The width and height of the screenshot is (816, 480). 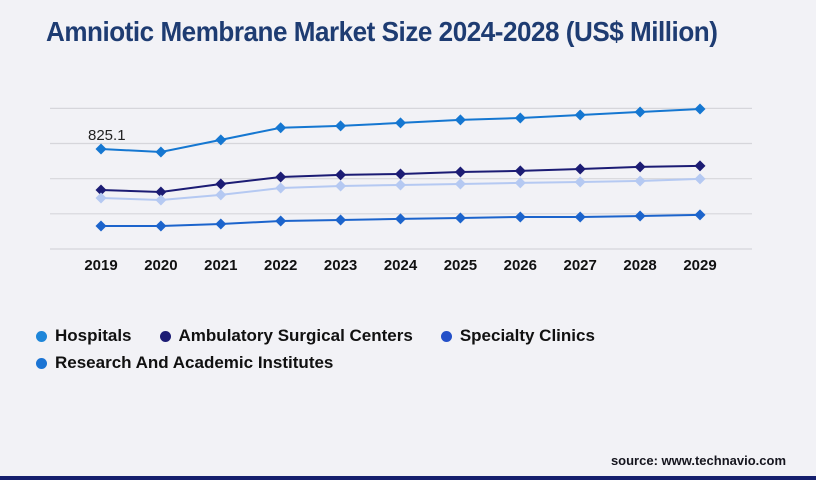 What do you see at coordinates (408, 478) in the screenshot?
I see `bottom-accent-bar` at bounding box center [408, 478].